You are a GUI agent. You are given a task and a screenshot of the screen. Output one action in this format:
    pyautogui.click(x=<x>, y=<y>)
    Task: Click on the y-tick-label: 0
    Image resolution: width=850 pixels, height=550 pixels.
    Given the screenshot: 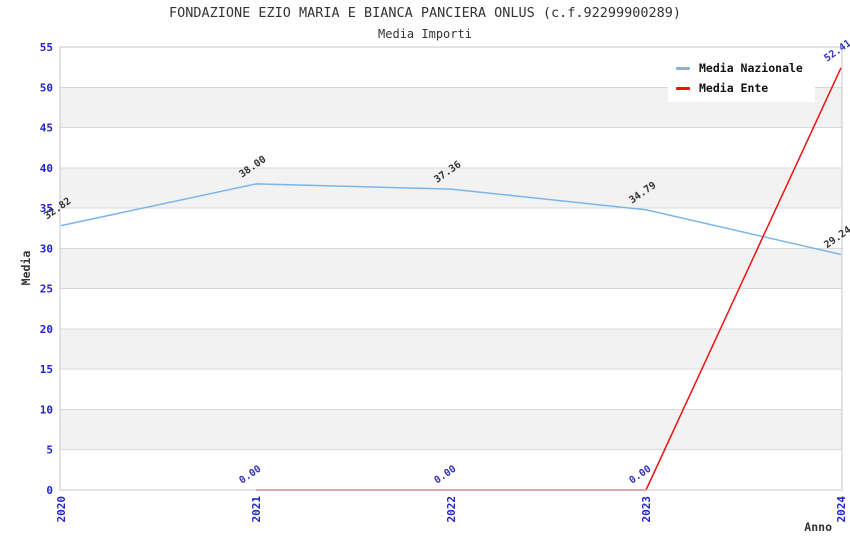 What is the action you would take?
    pyautogui.click(x=49, y=490)
    